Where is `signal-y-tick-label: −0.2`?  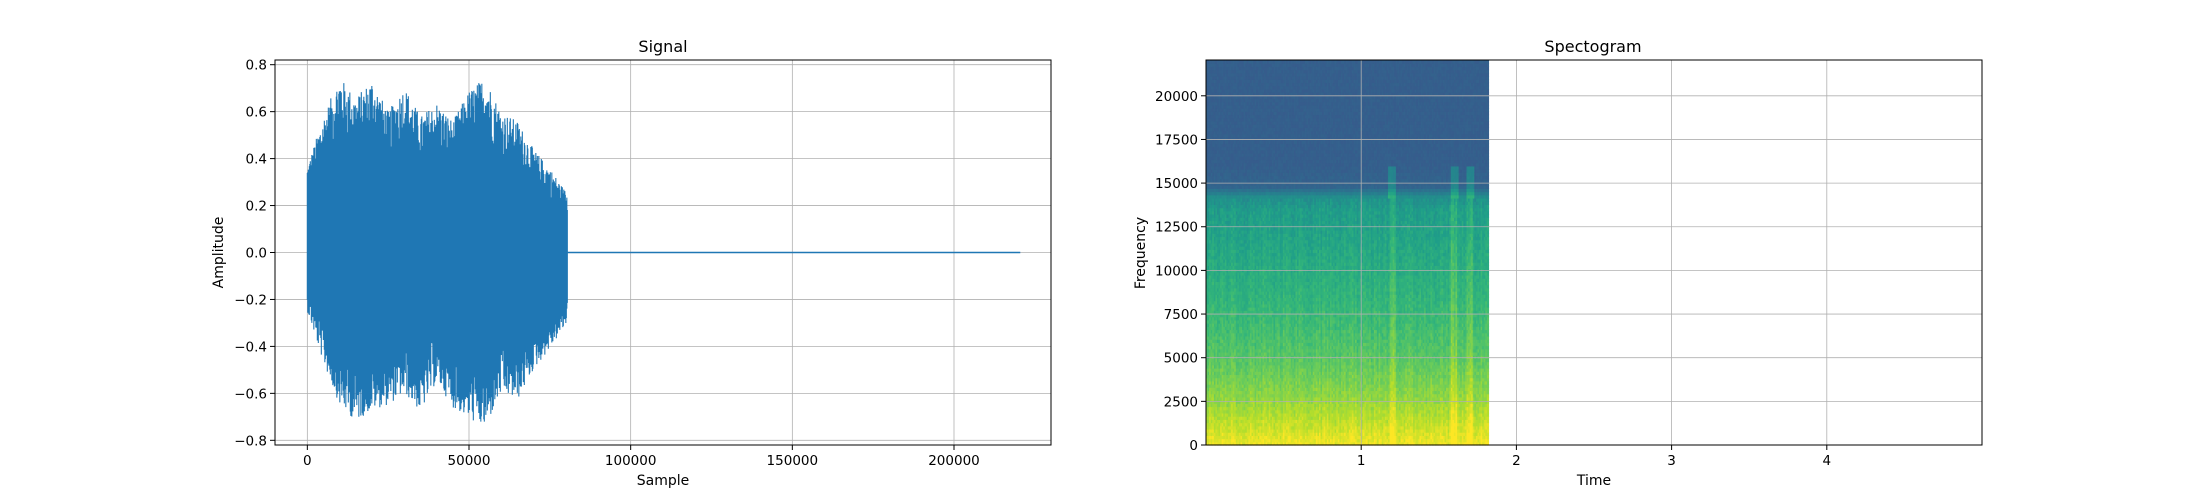 signal-y-tick-label: −0.2 is located at coordinates (250, 300).